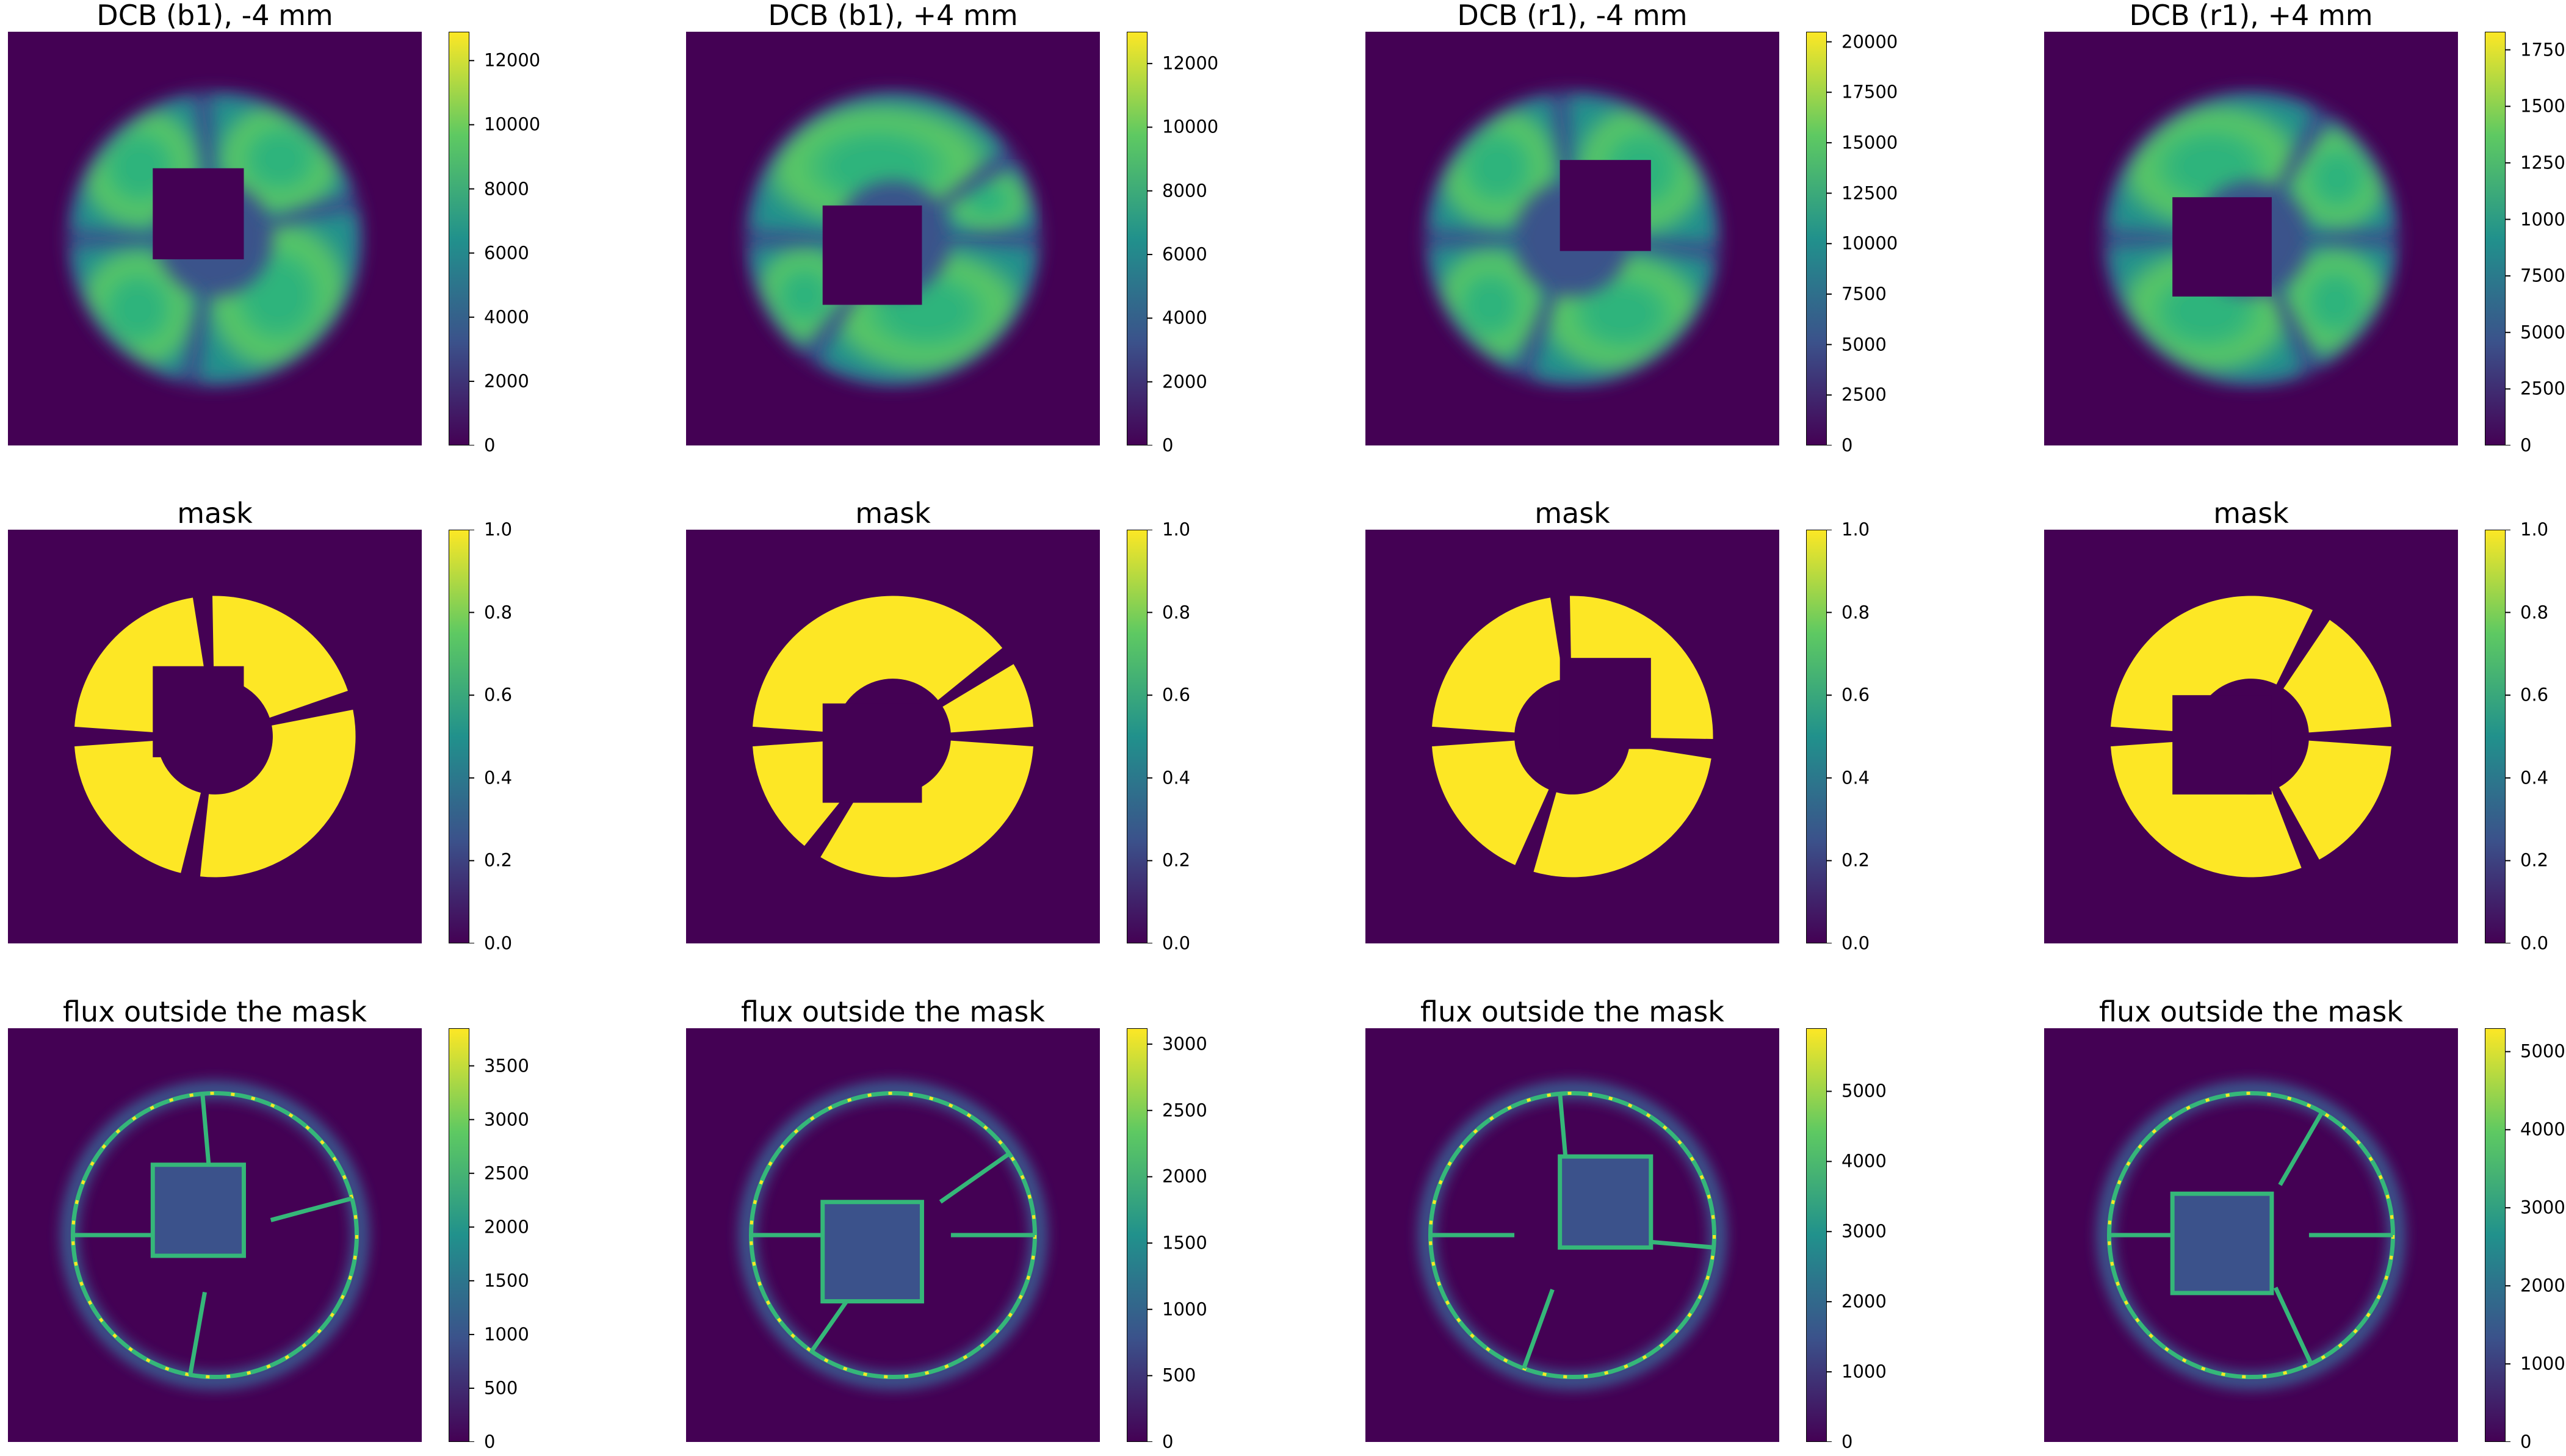 The height and width of the screenshot is (1456, 2566). What do you see at coordinates (2543, 162) in the screenshot?
I see `colorbar-tick-label: 12500` at bounding box center [2543, 162].